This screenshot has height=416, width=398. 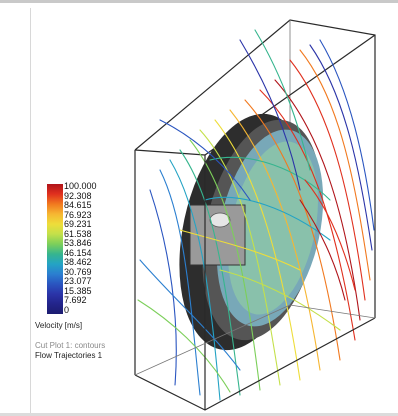 I want to click on legend-tick: 30.769, so click(x=78, y=272).